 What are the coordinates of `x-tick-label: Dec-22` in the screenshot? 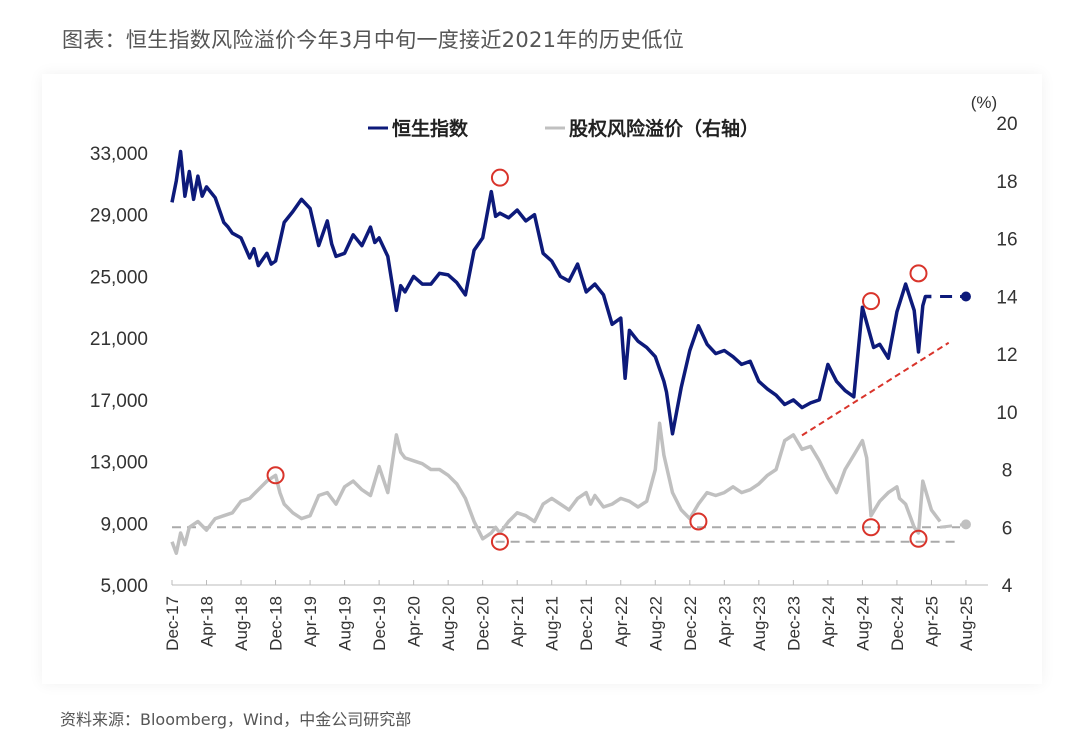 It's located at (690, 623).